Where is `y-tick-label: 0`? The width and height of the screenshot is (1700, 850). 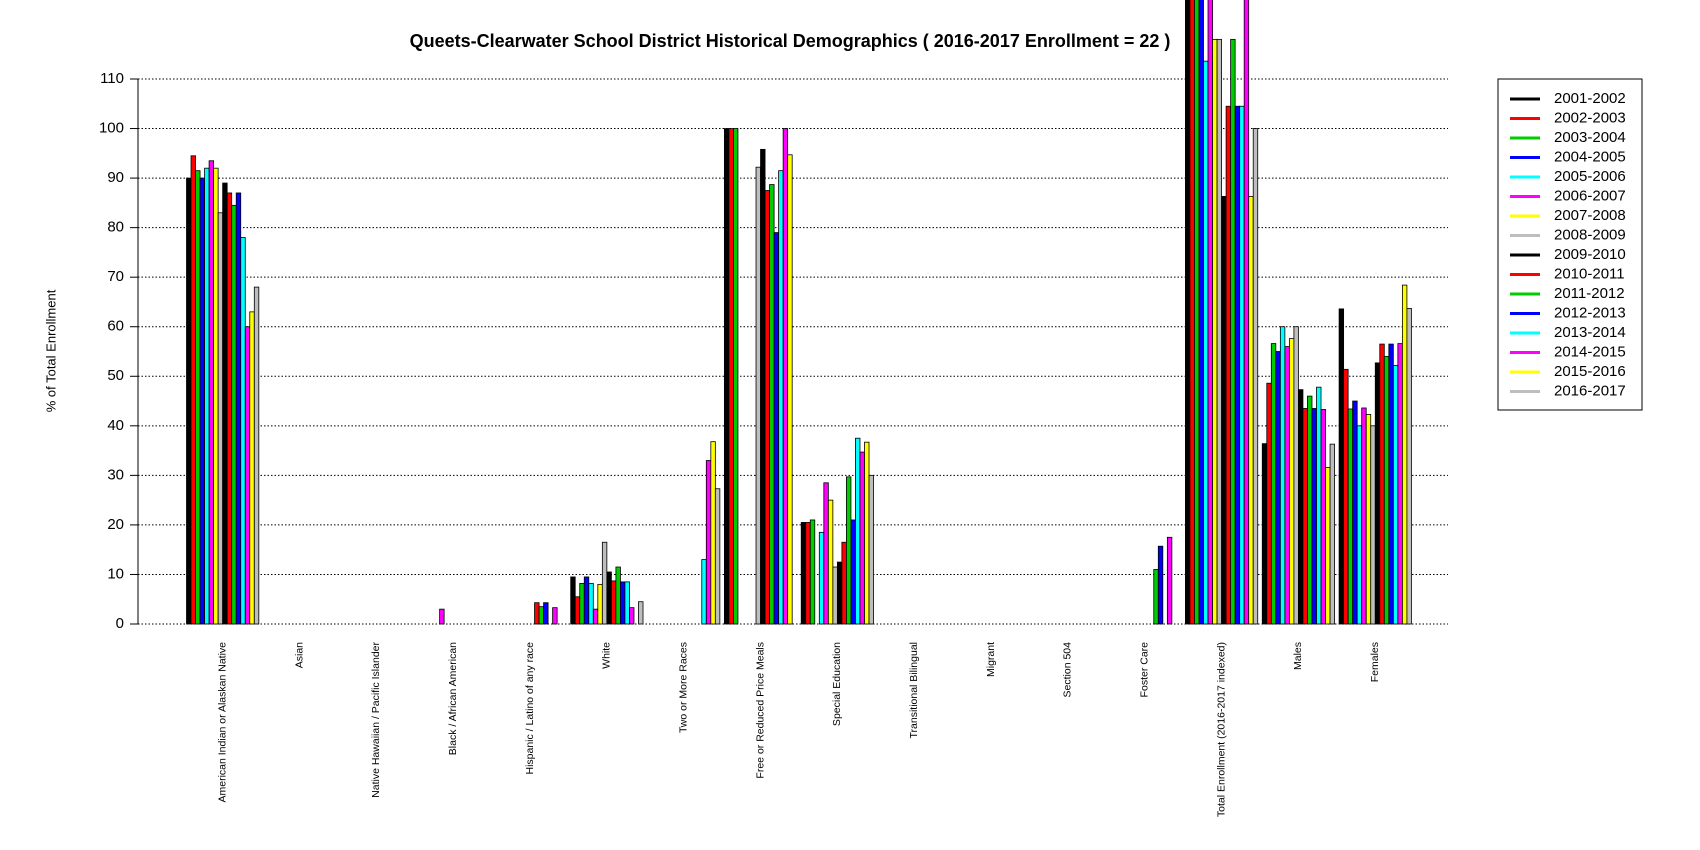 y-tick-label: 0 is located at coordinates (120, 623).